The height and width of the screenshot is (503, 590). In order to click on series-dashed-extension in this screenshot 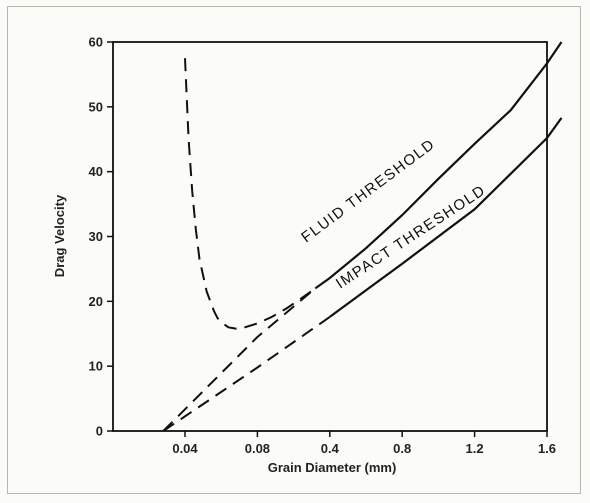, I will do `click(239, 359)`.